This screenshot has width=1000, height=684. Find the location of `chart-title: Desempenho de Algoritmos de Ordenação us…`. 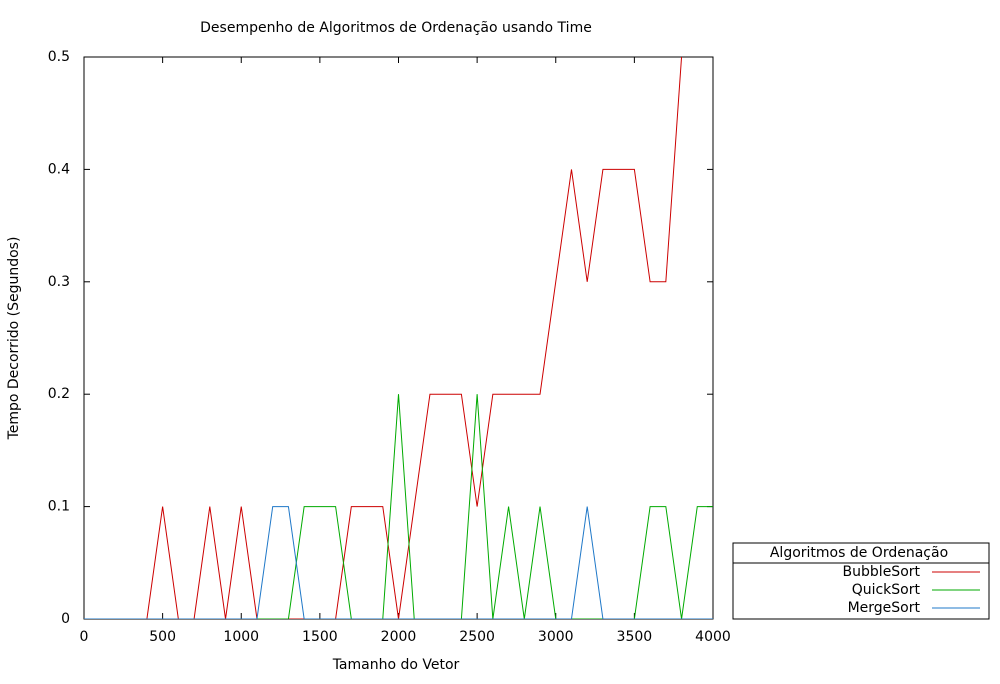

chart-title: Desempenho de Algoritmos de Ordenação us… is located at coordinates (396, 28).